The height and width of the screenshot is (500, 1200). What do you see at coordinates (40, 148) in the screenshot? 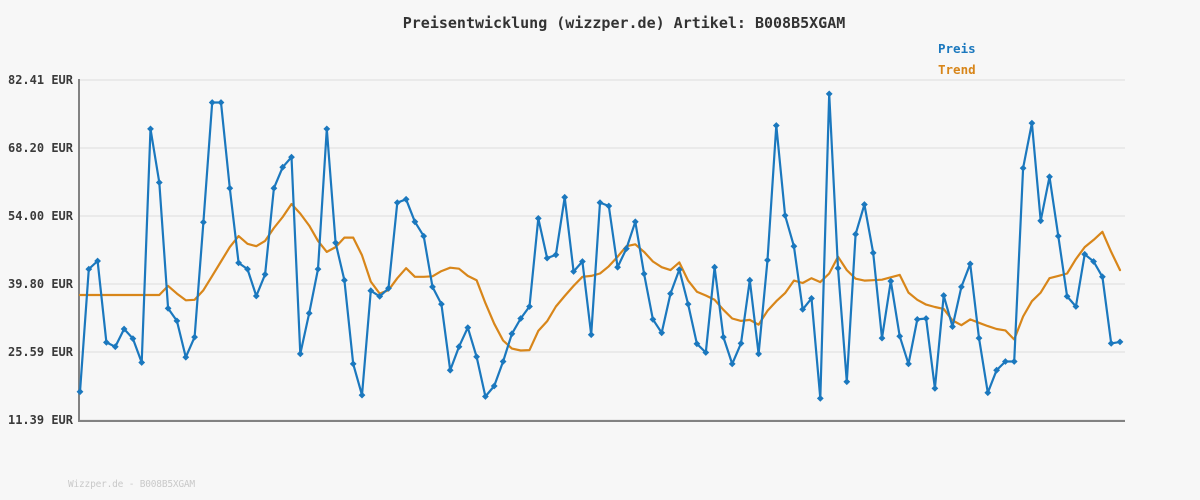
I see `y-tick-label: 68.20 EUR` at bounding box center [40, 148].